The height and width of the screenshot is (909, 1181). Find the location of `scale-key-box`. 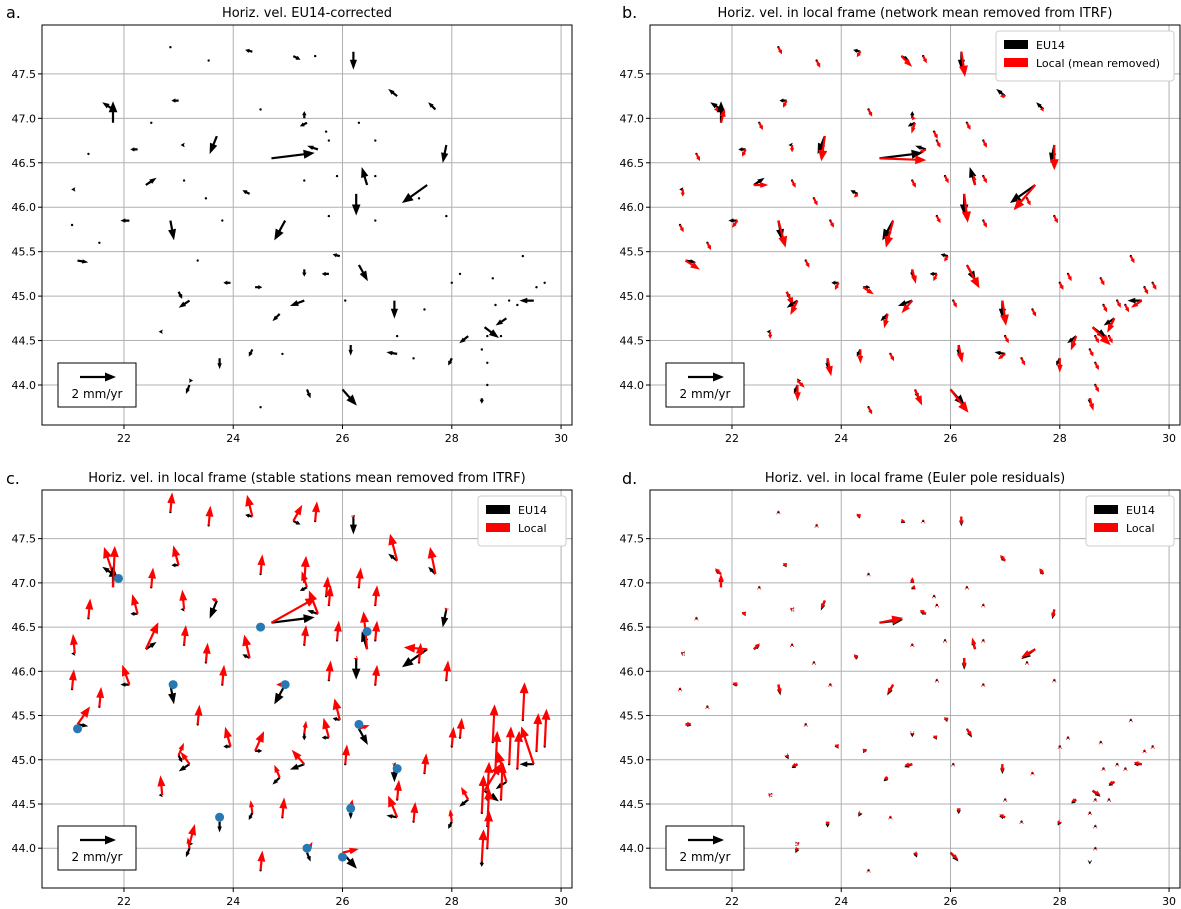

scale-key-box is located at coordinates (97, 848).